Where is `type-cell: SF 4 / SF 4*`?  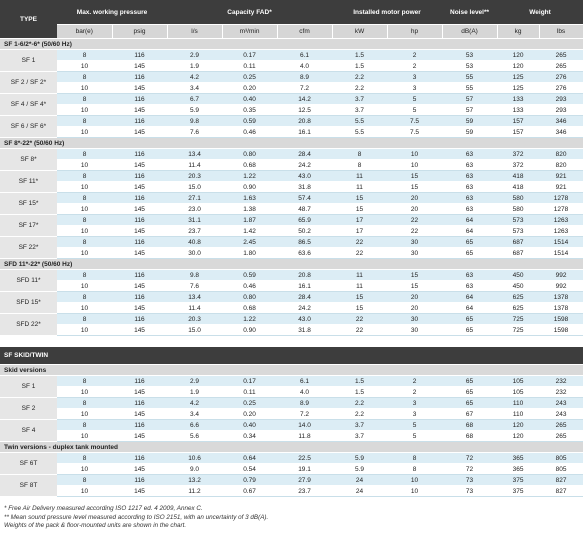
type-cell: SF 4 / SF 4* is located at coordinates (28, 104).